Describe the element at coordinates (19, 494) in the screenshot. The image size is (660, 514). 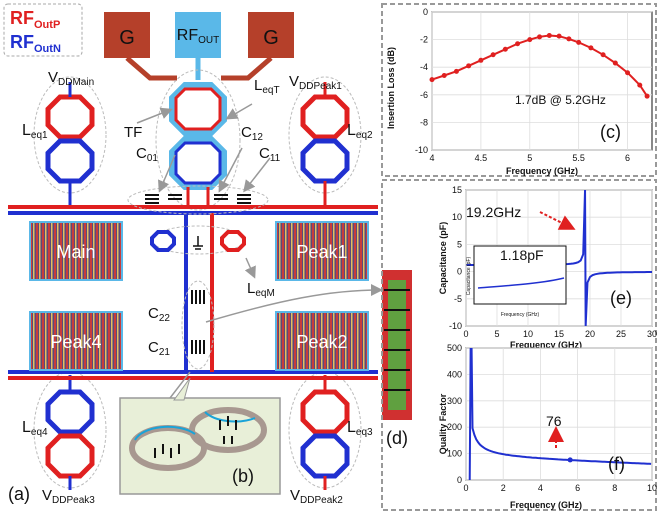
I see `tag-a: (a)` at that location.